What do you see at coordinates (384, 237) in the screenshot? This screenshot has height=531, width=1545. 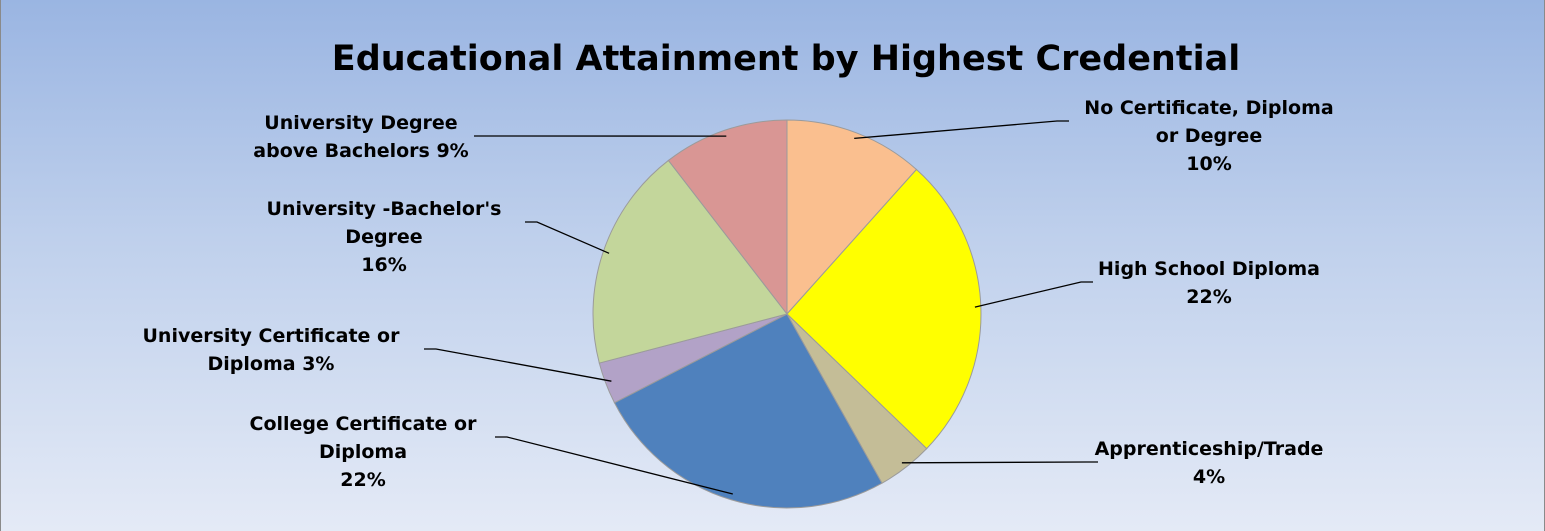 I see `data-label: University -Bachelor's Degree 16%` at bounding box center [384, 237].